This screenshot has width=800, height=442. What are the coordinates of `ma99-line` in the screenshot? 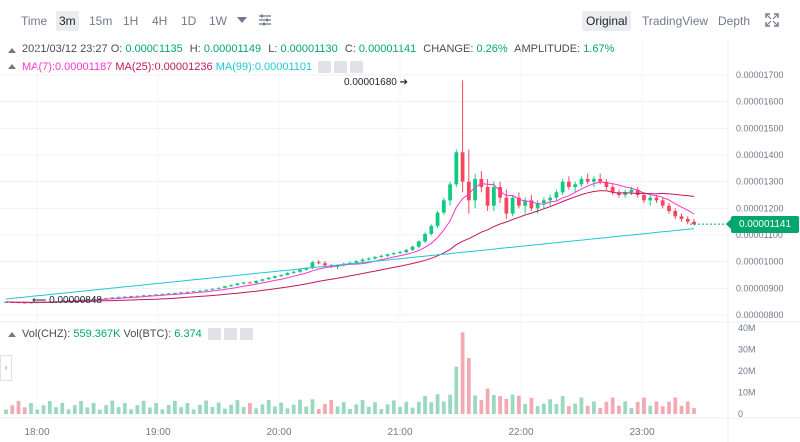 It's located at (350, 264).